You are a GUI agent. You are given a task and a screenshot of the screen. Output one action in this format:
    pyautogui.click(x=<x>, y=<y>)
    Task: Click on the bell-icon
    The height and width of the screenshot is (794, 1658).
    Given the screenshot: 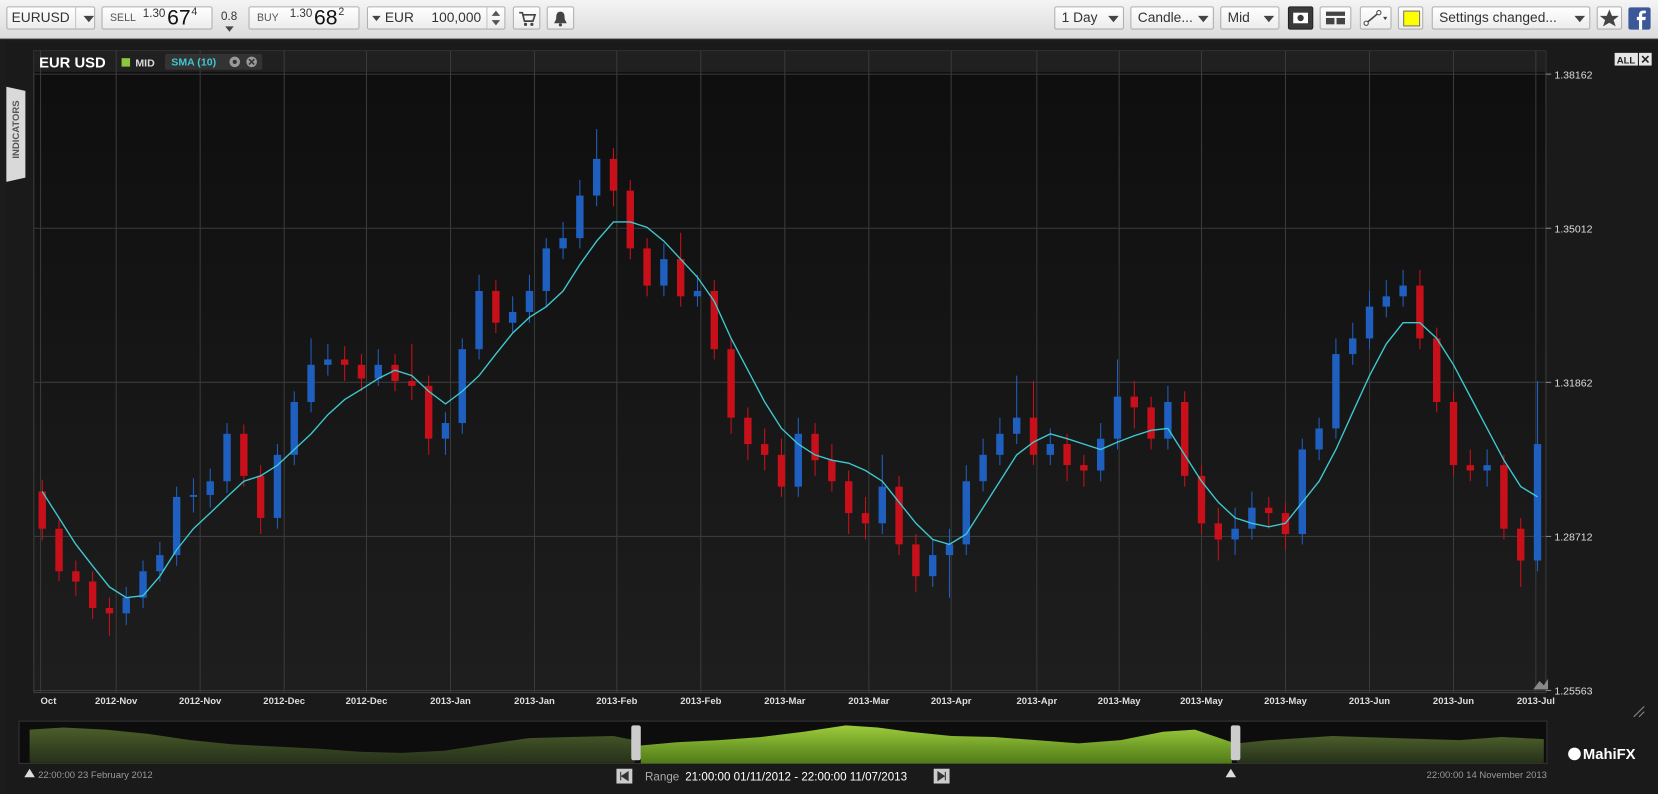 What is the action you would take?
    pyautogui.click(x=560, y=19)
    